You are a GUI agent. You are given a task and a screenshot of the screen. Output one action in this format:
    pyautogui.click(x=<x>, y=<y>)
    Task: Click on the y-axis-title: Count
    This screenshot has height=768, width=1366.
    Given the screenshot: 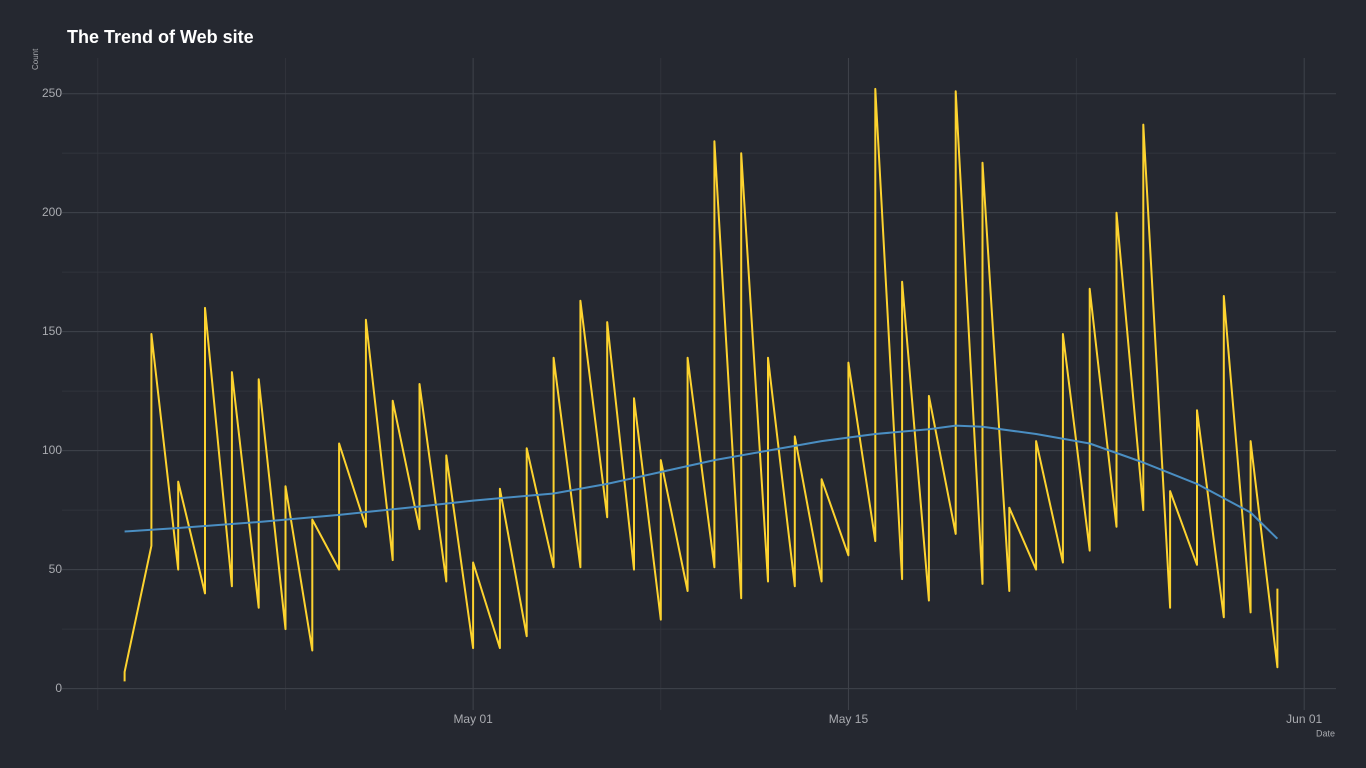 What is the action you would take?
    pyautogui.click(x=35, y=59)
    